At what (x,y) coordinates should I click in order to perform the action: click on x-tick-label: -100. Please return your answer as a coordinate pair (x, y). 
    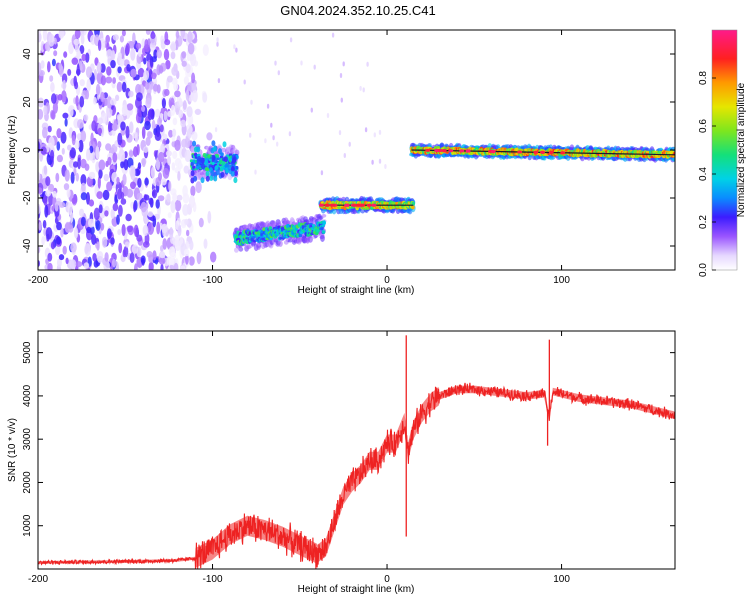
    Looking at the image, I should click on (213, 579).